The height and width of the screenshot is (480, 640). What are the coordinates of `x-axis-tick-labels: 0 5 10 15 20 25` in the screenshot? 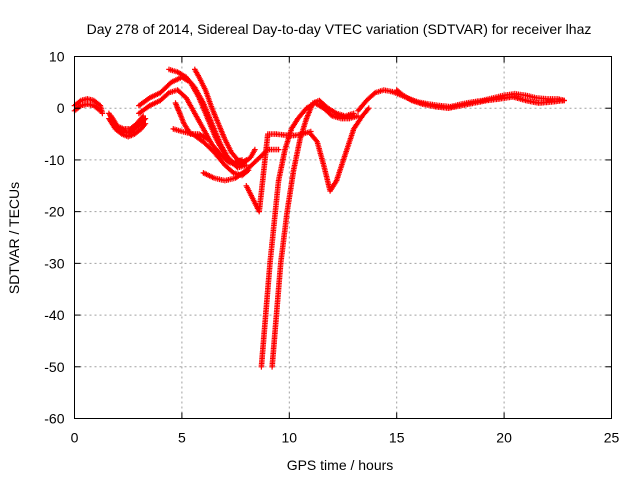 It's located at (345, 438).